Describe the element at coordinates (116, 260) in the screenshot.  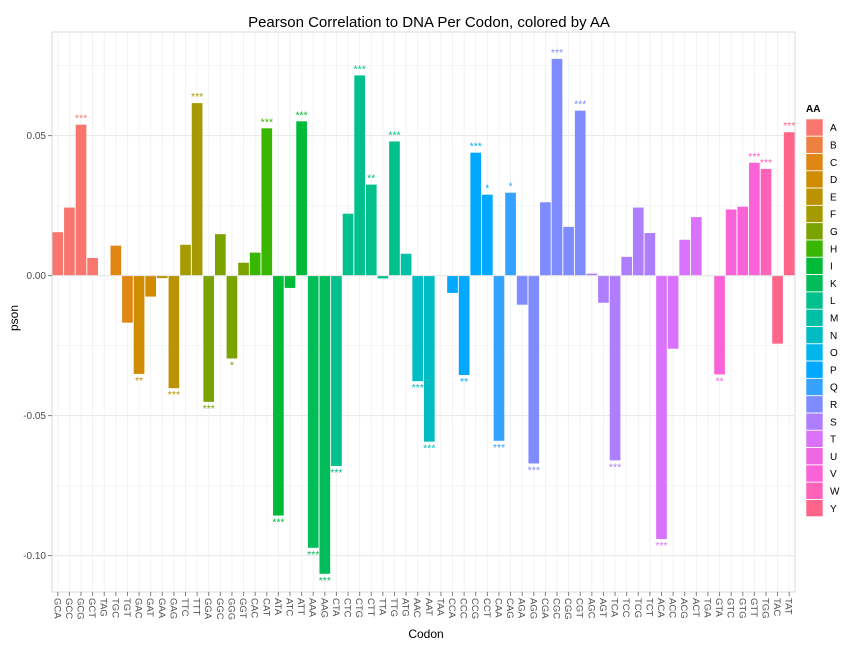
I see `bar-tgc` at that location.